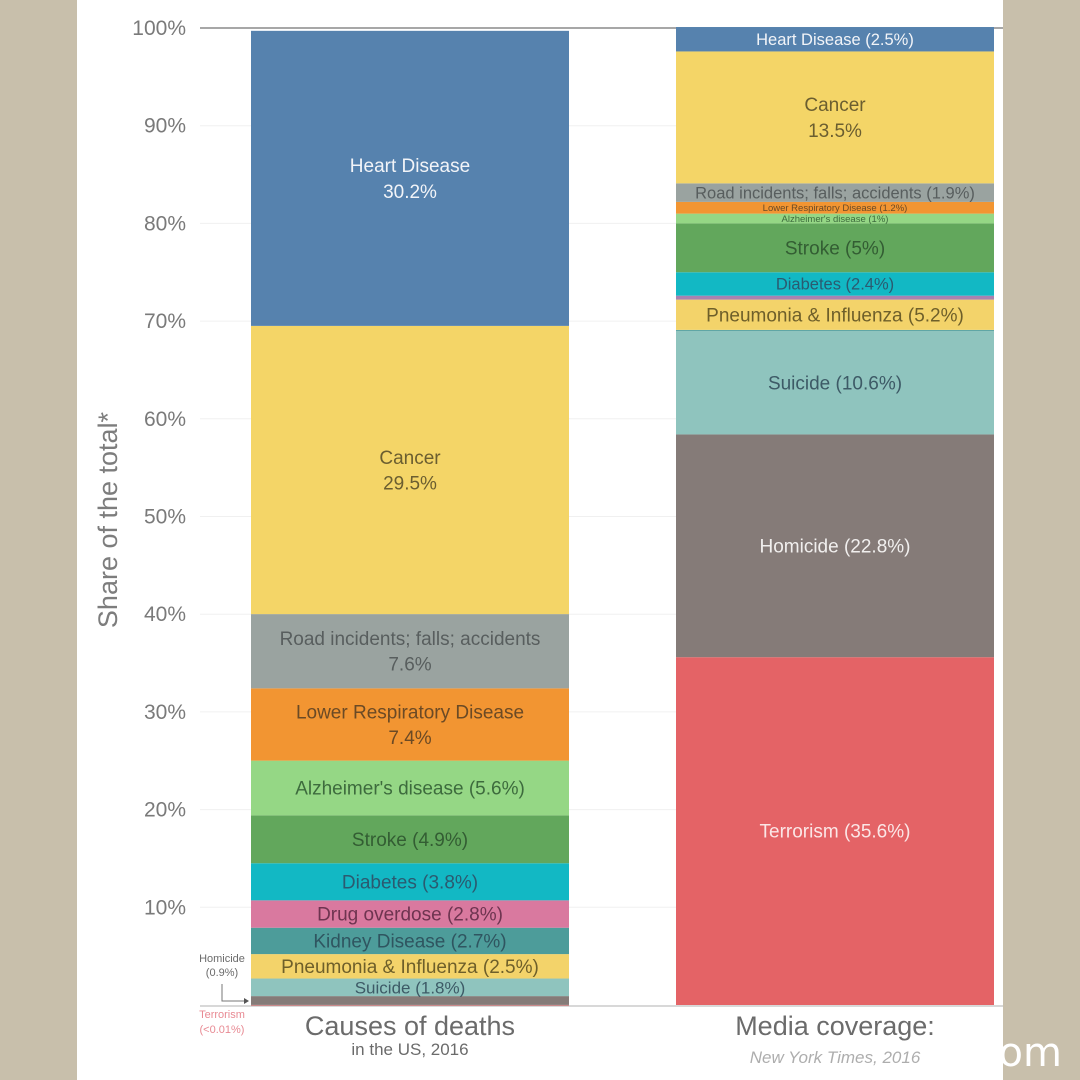 This screenshot has width=1080, height=1080. Describe the element at coordinates (1019, 1053) in the screenshot. I see `watermark-text: com` at that location.